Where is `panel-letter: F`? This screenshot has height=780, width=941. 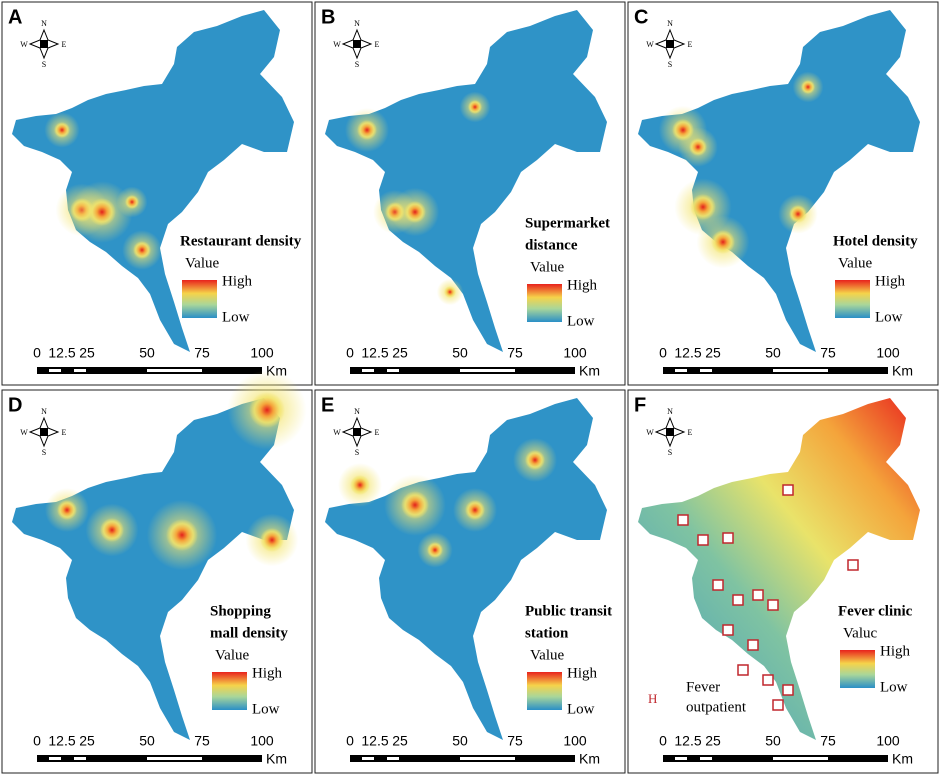
panel-letter: F is located at coordinates (640, 405).